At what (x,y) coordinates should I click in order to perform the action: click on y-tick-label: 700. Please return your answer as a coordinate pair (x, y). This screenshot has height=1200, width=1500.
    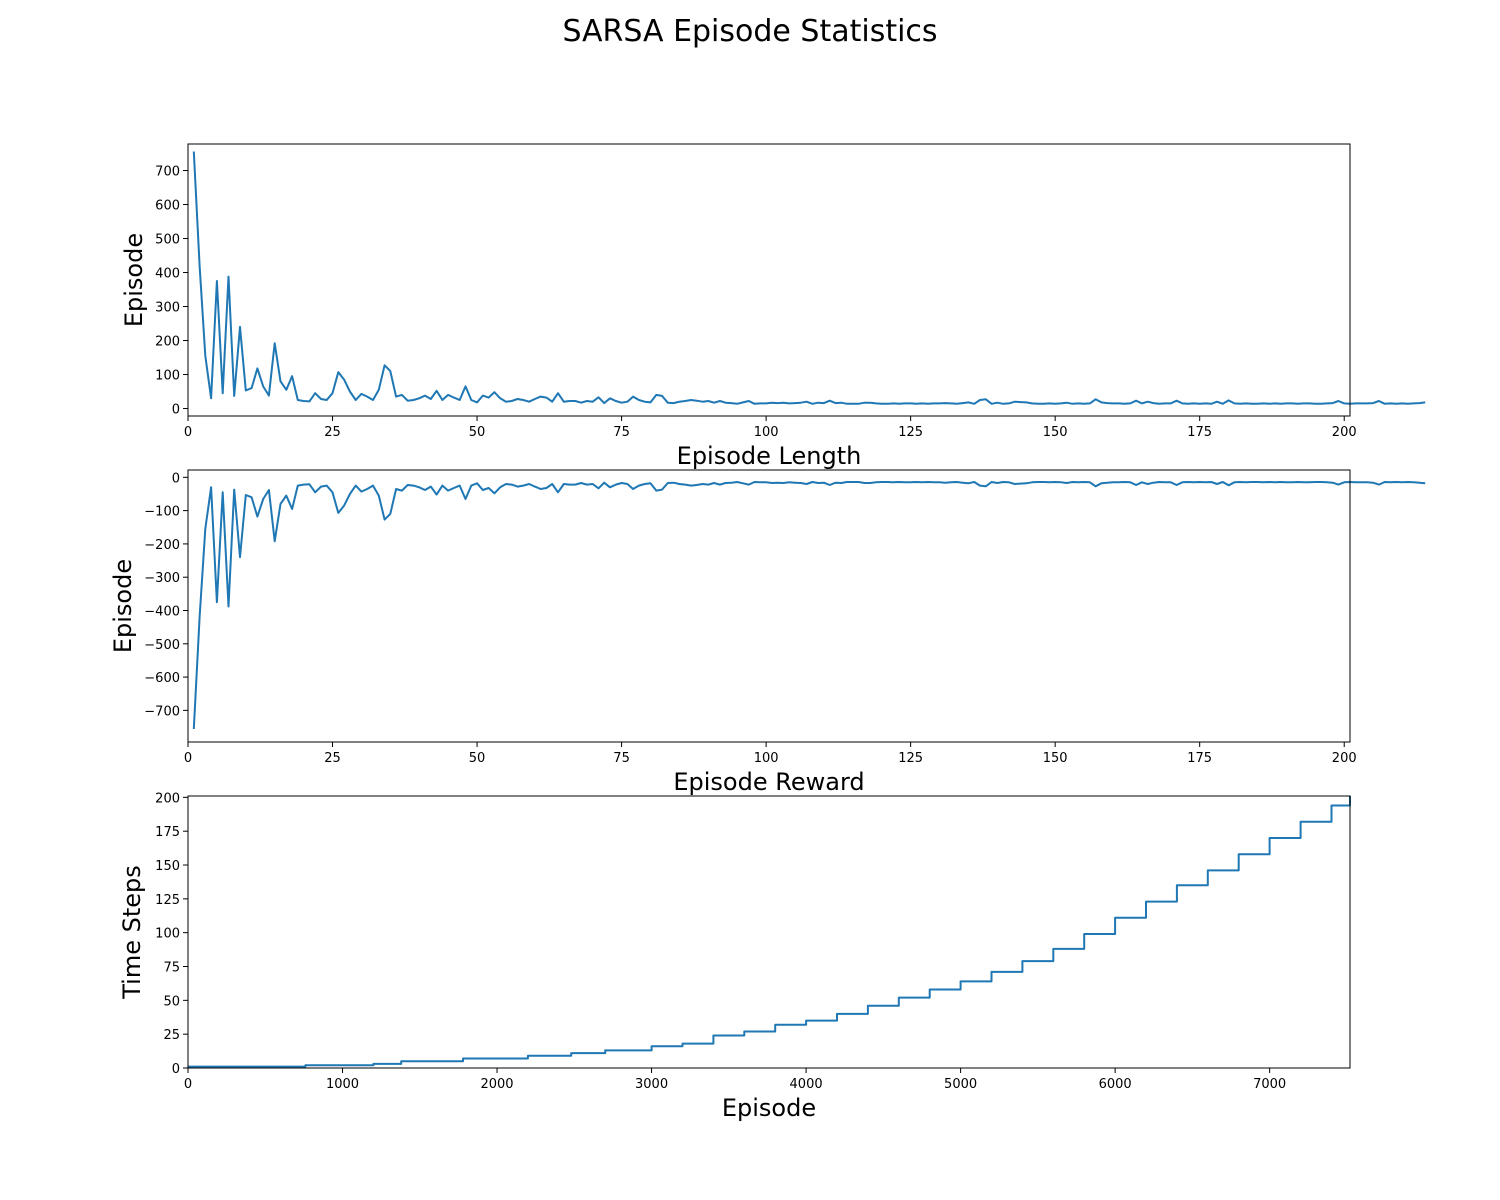
    Looking at the image, I should click on (167, 172).